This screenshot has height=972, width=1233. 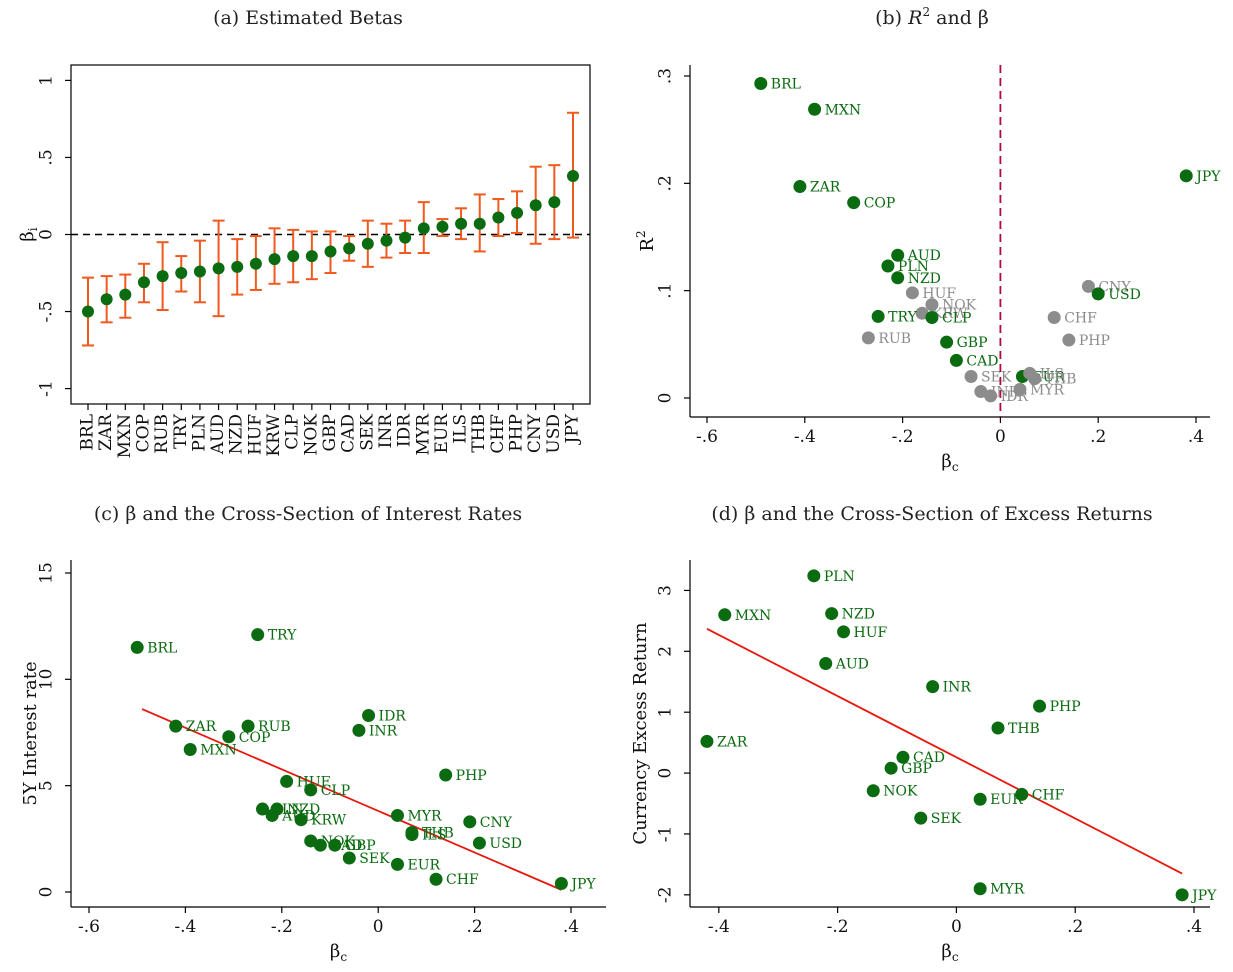 I want to click on x-tick-label-THB: THB, so click(x=479, y=433).